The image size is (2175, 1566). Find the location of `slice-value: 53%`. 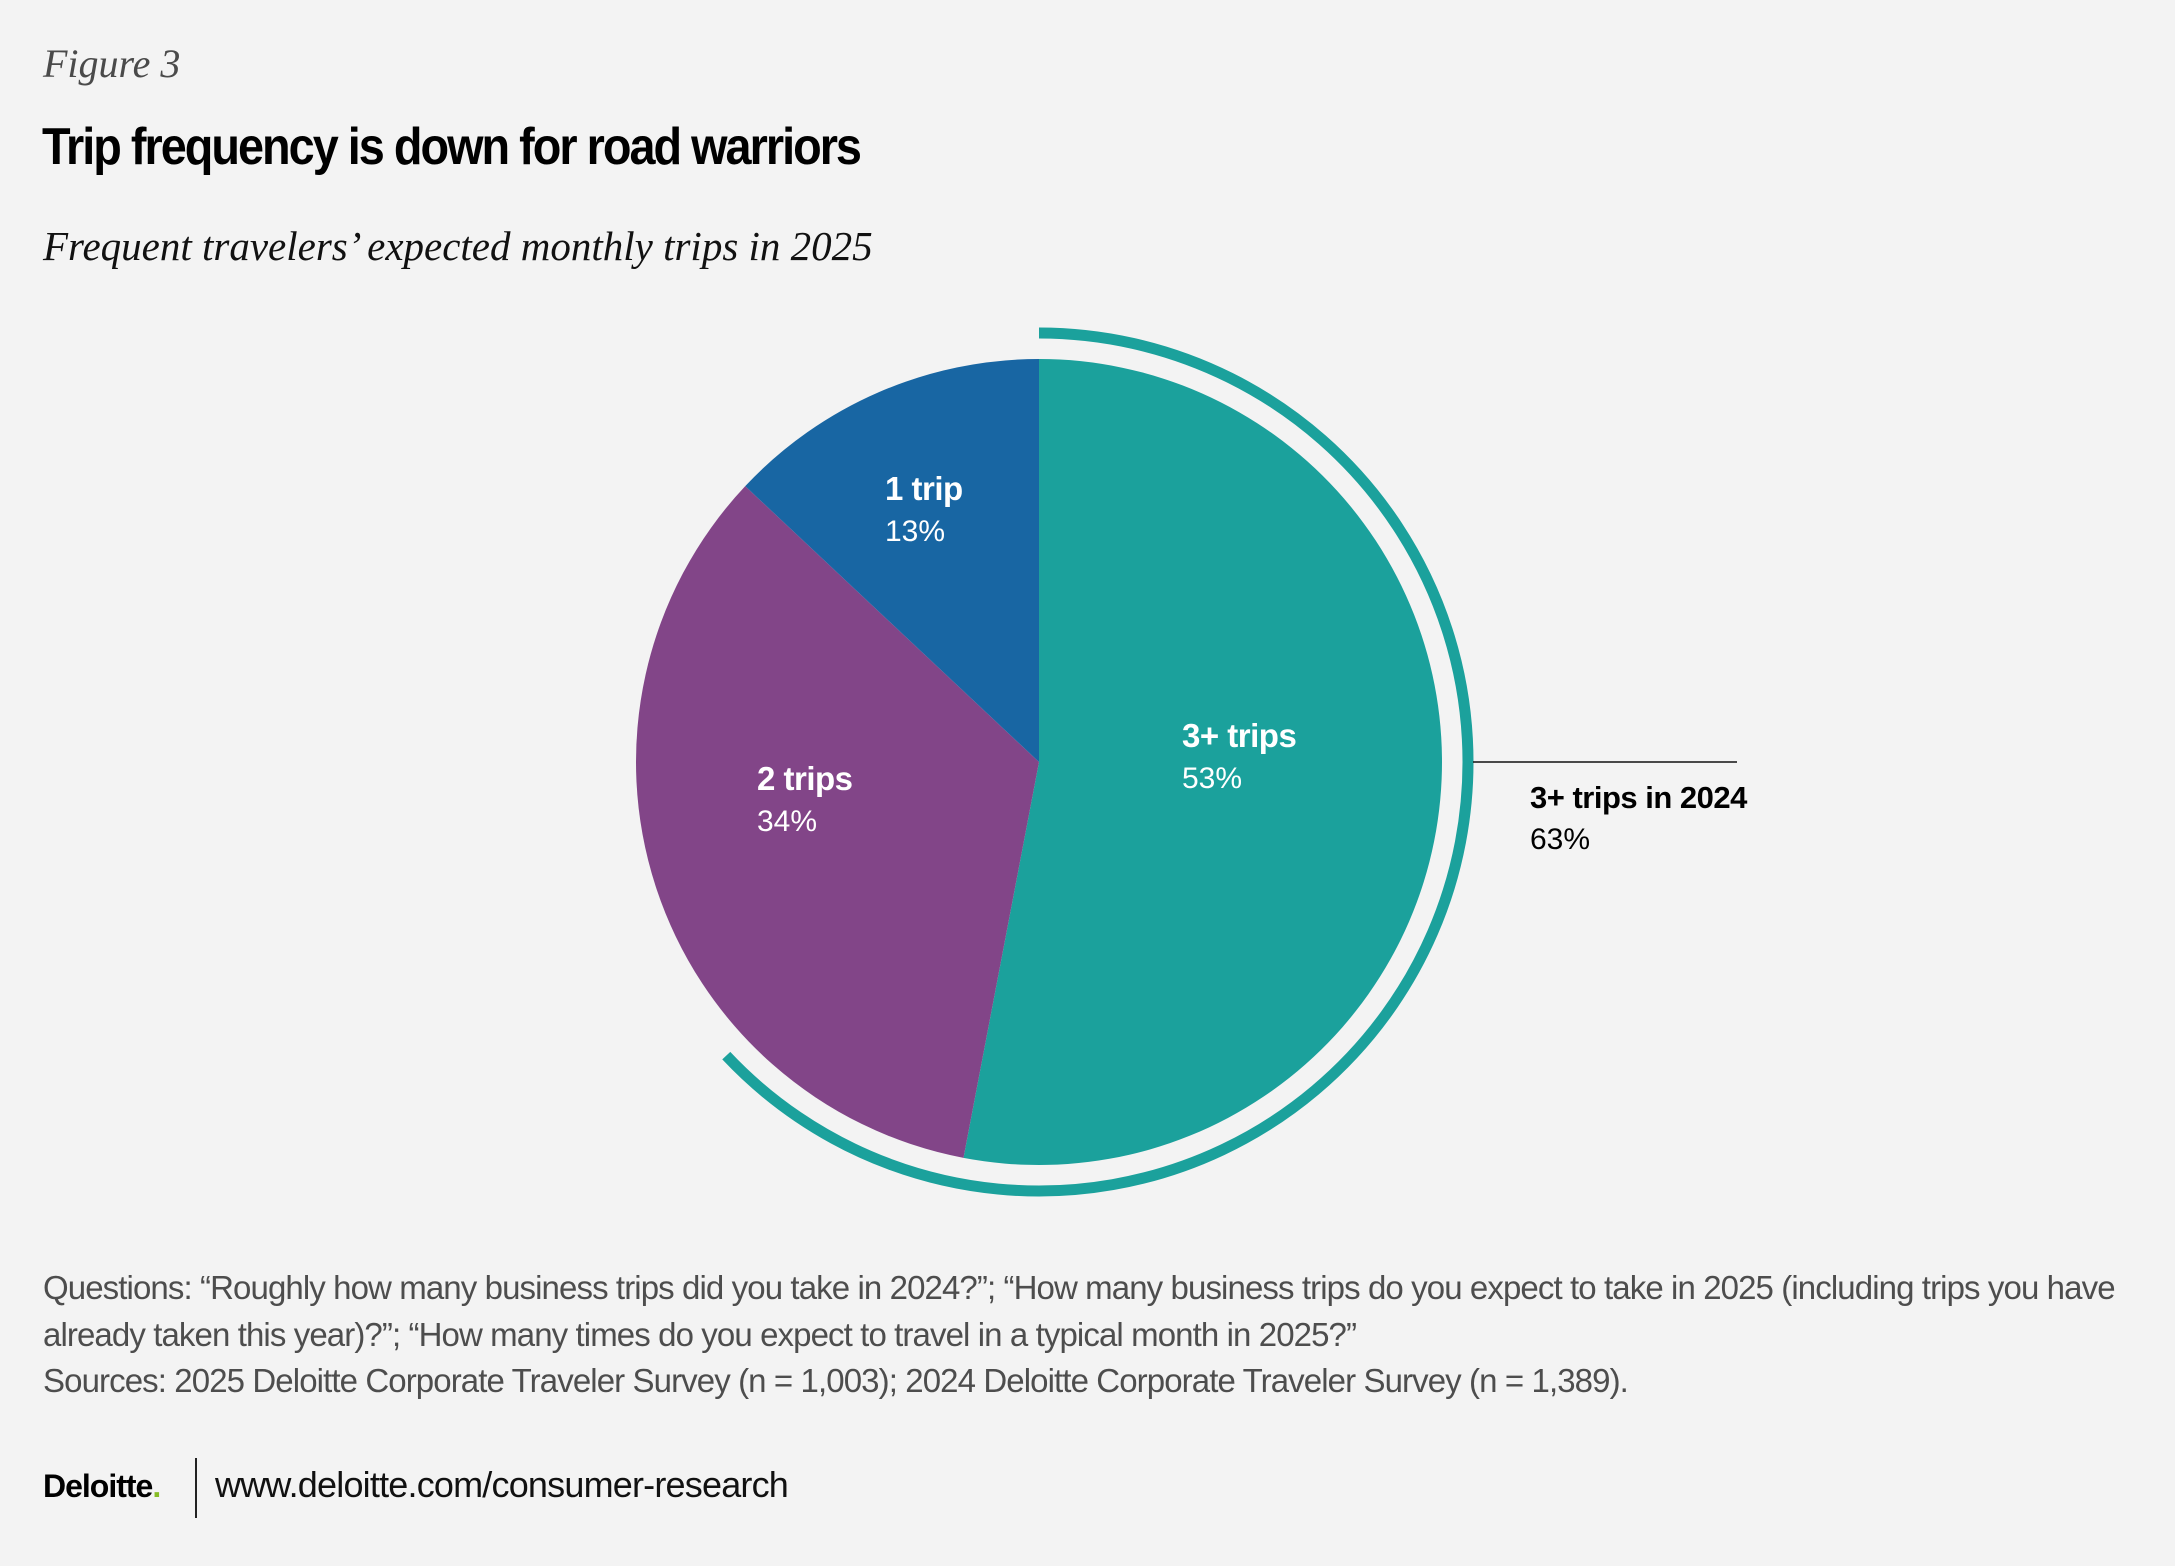

slice-value: 53% is located at coordinates (1212, 778).